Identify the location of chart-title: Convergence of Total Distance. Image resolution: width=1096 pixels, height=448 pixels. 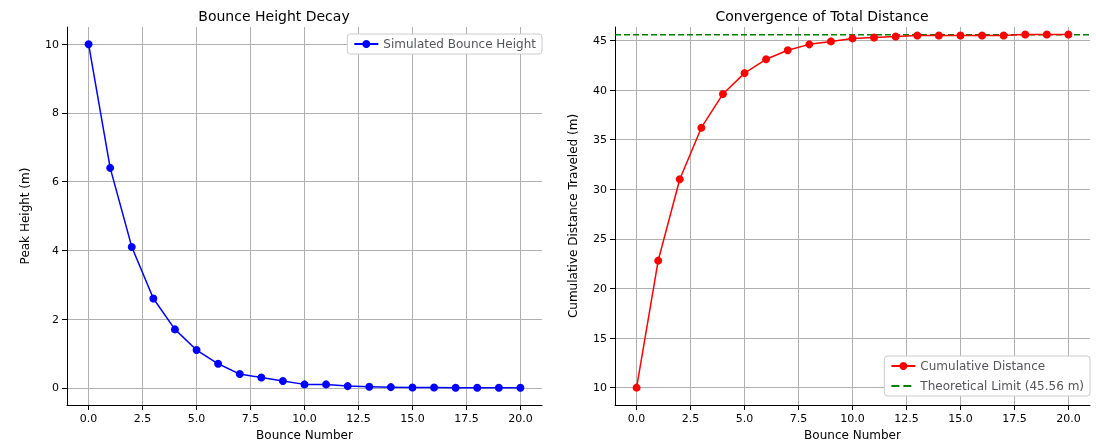
(822, 16).